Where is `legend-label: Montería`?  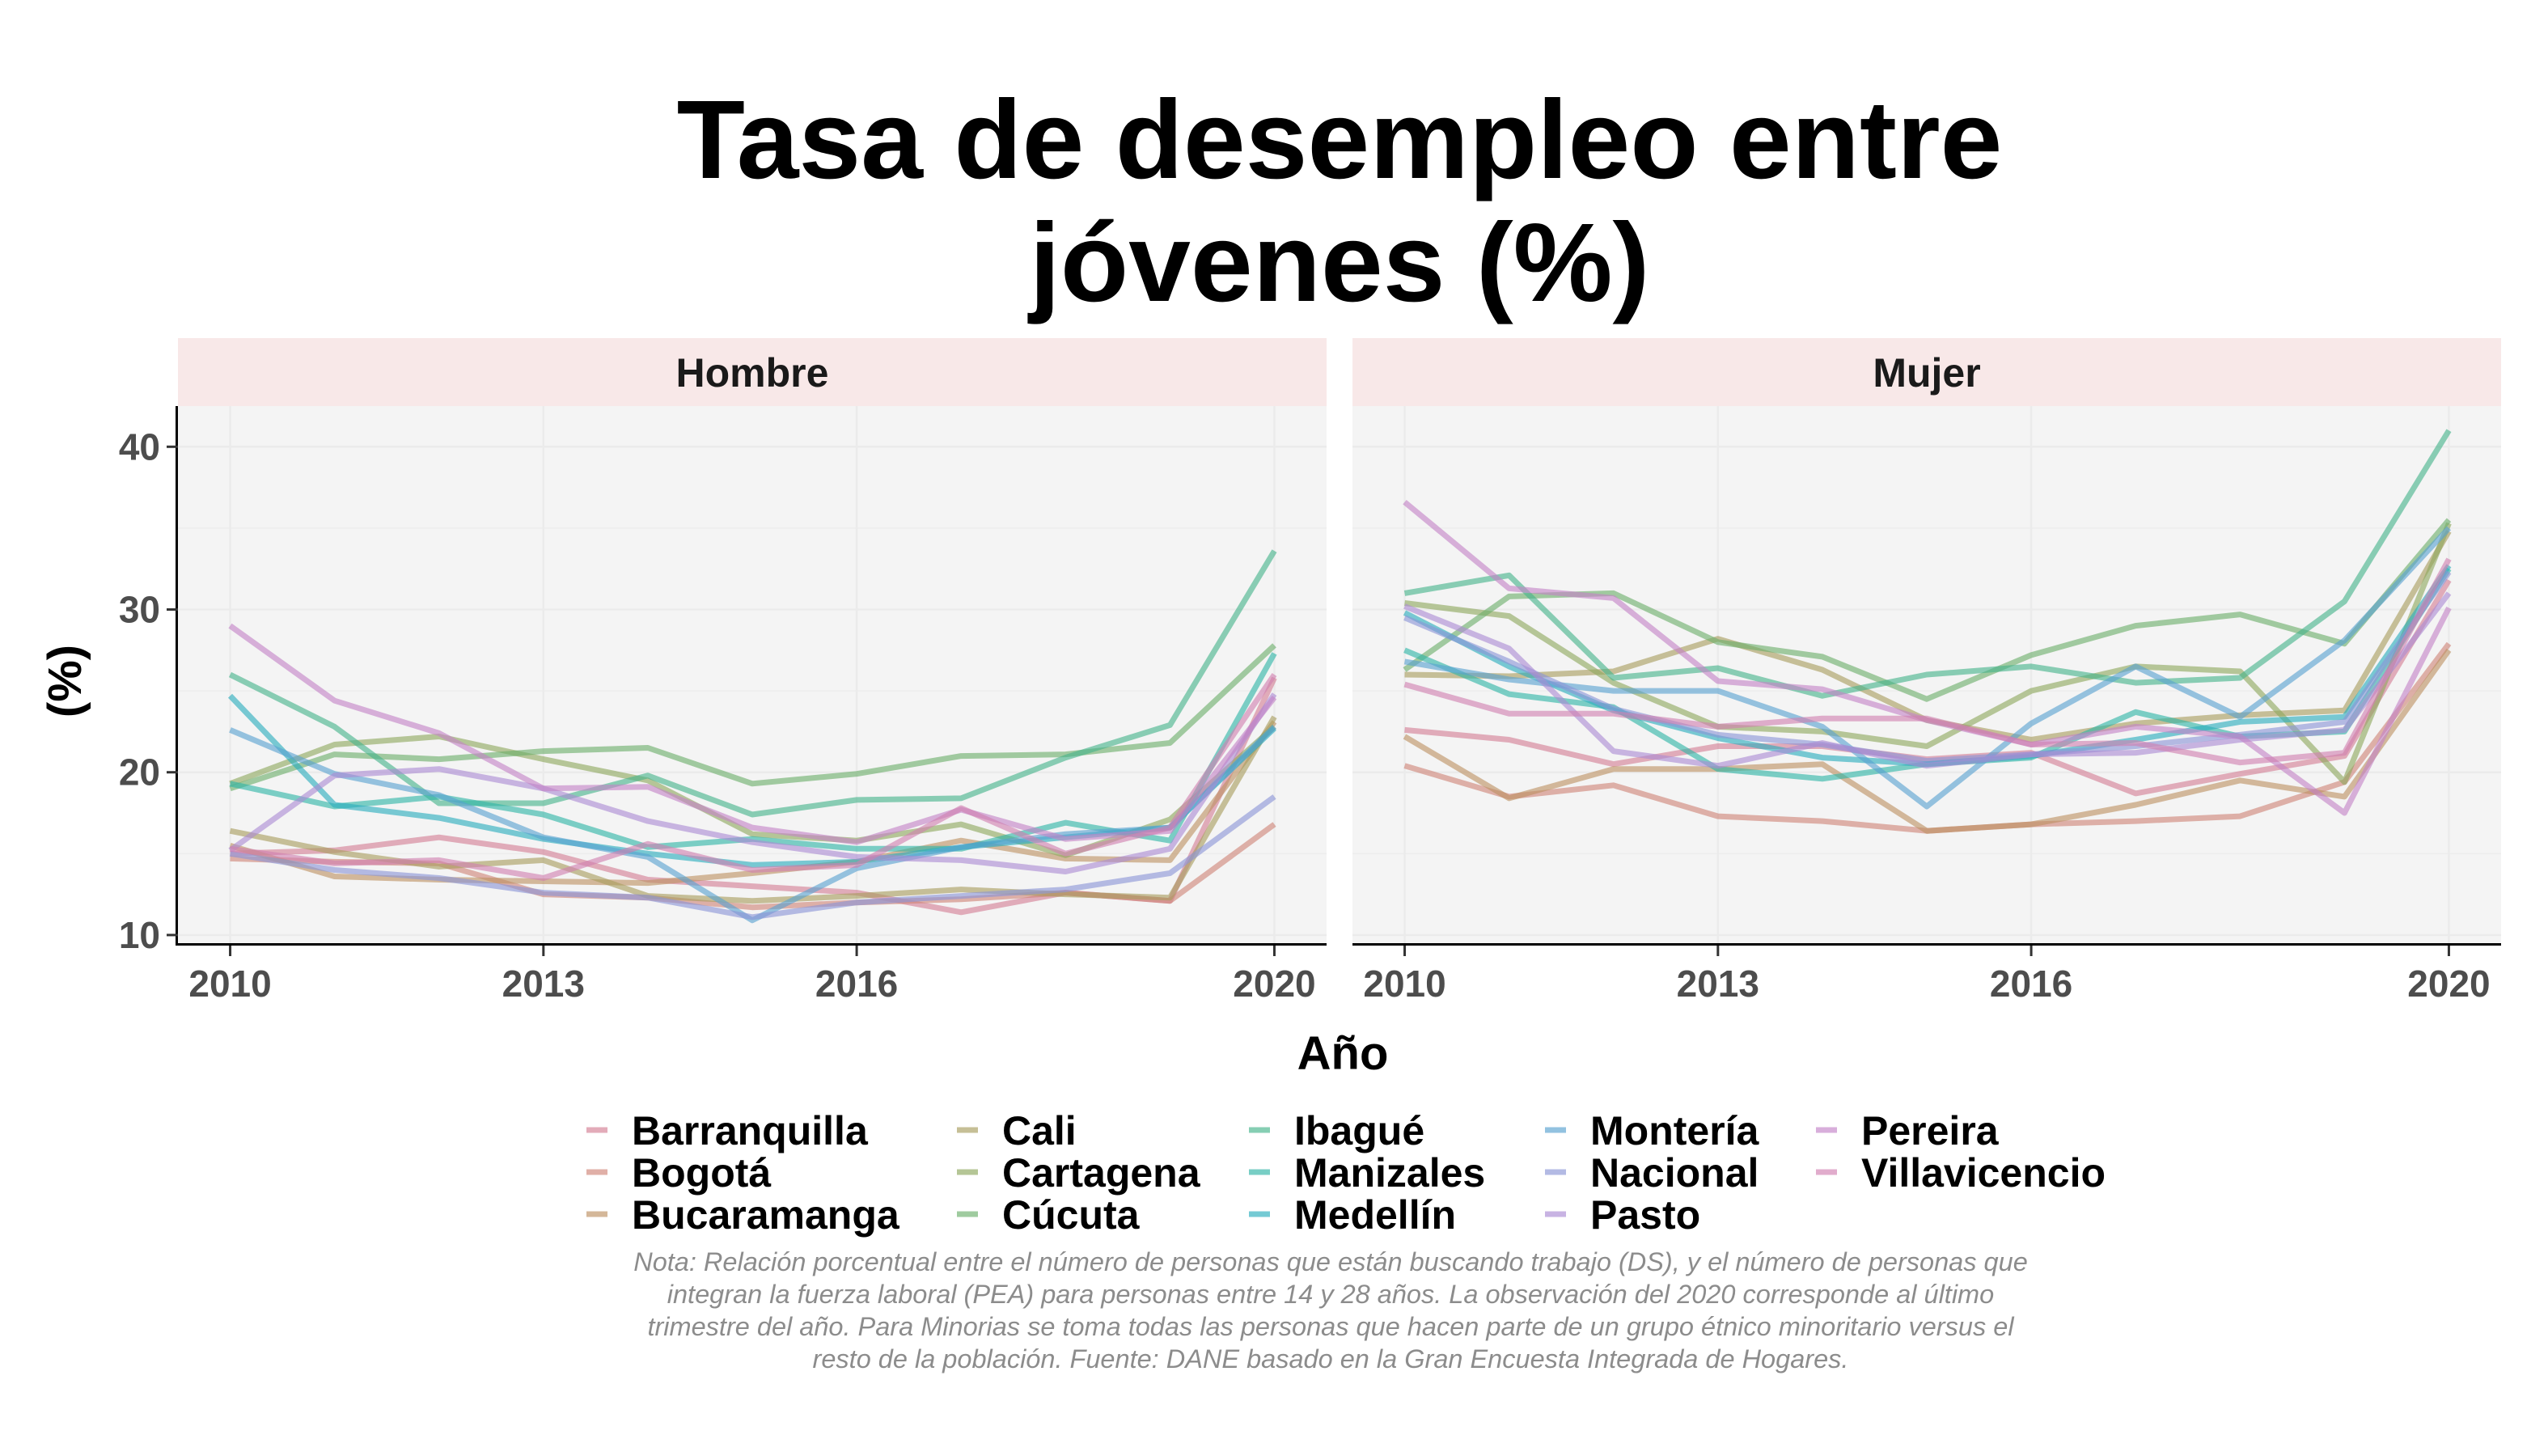
legend-label: Montería is located at coordinates (1675, 1130).